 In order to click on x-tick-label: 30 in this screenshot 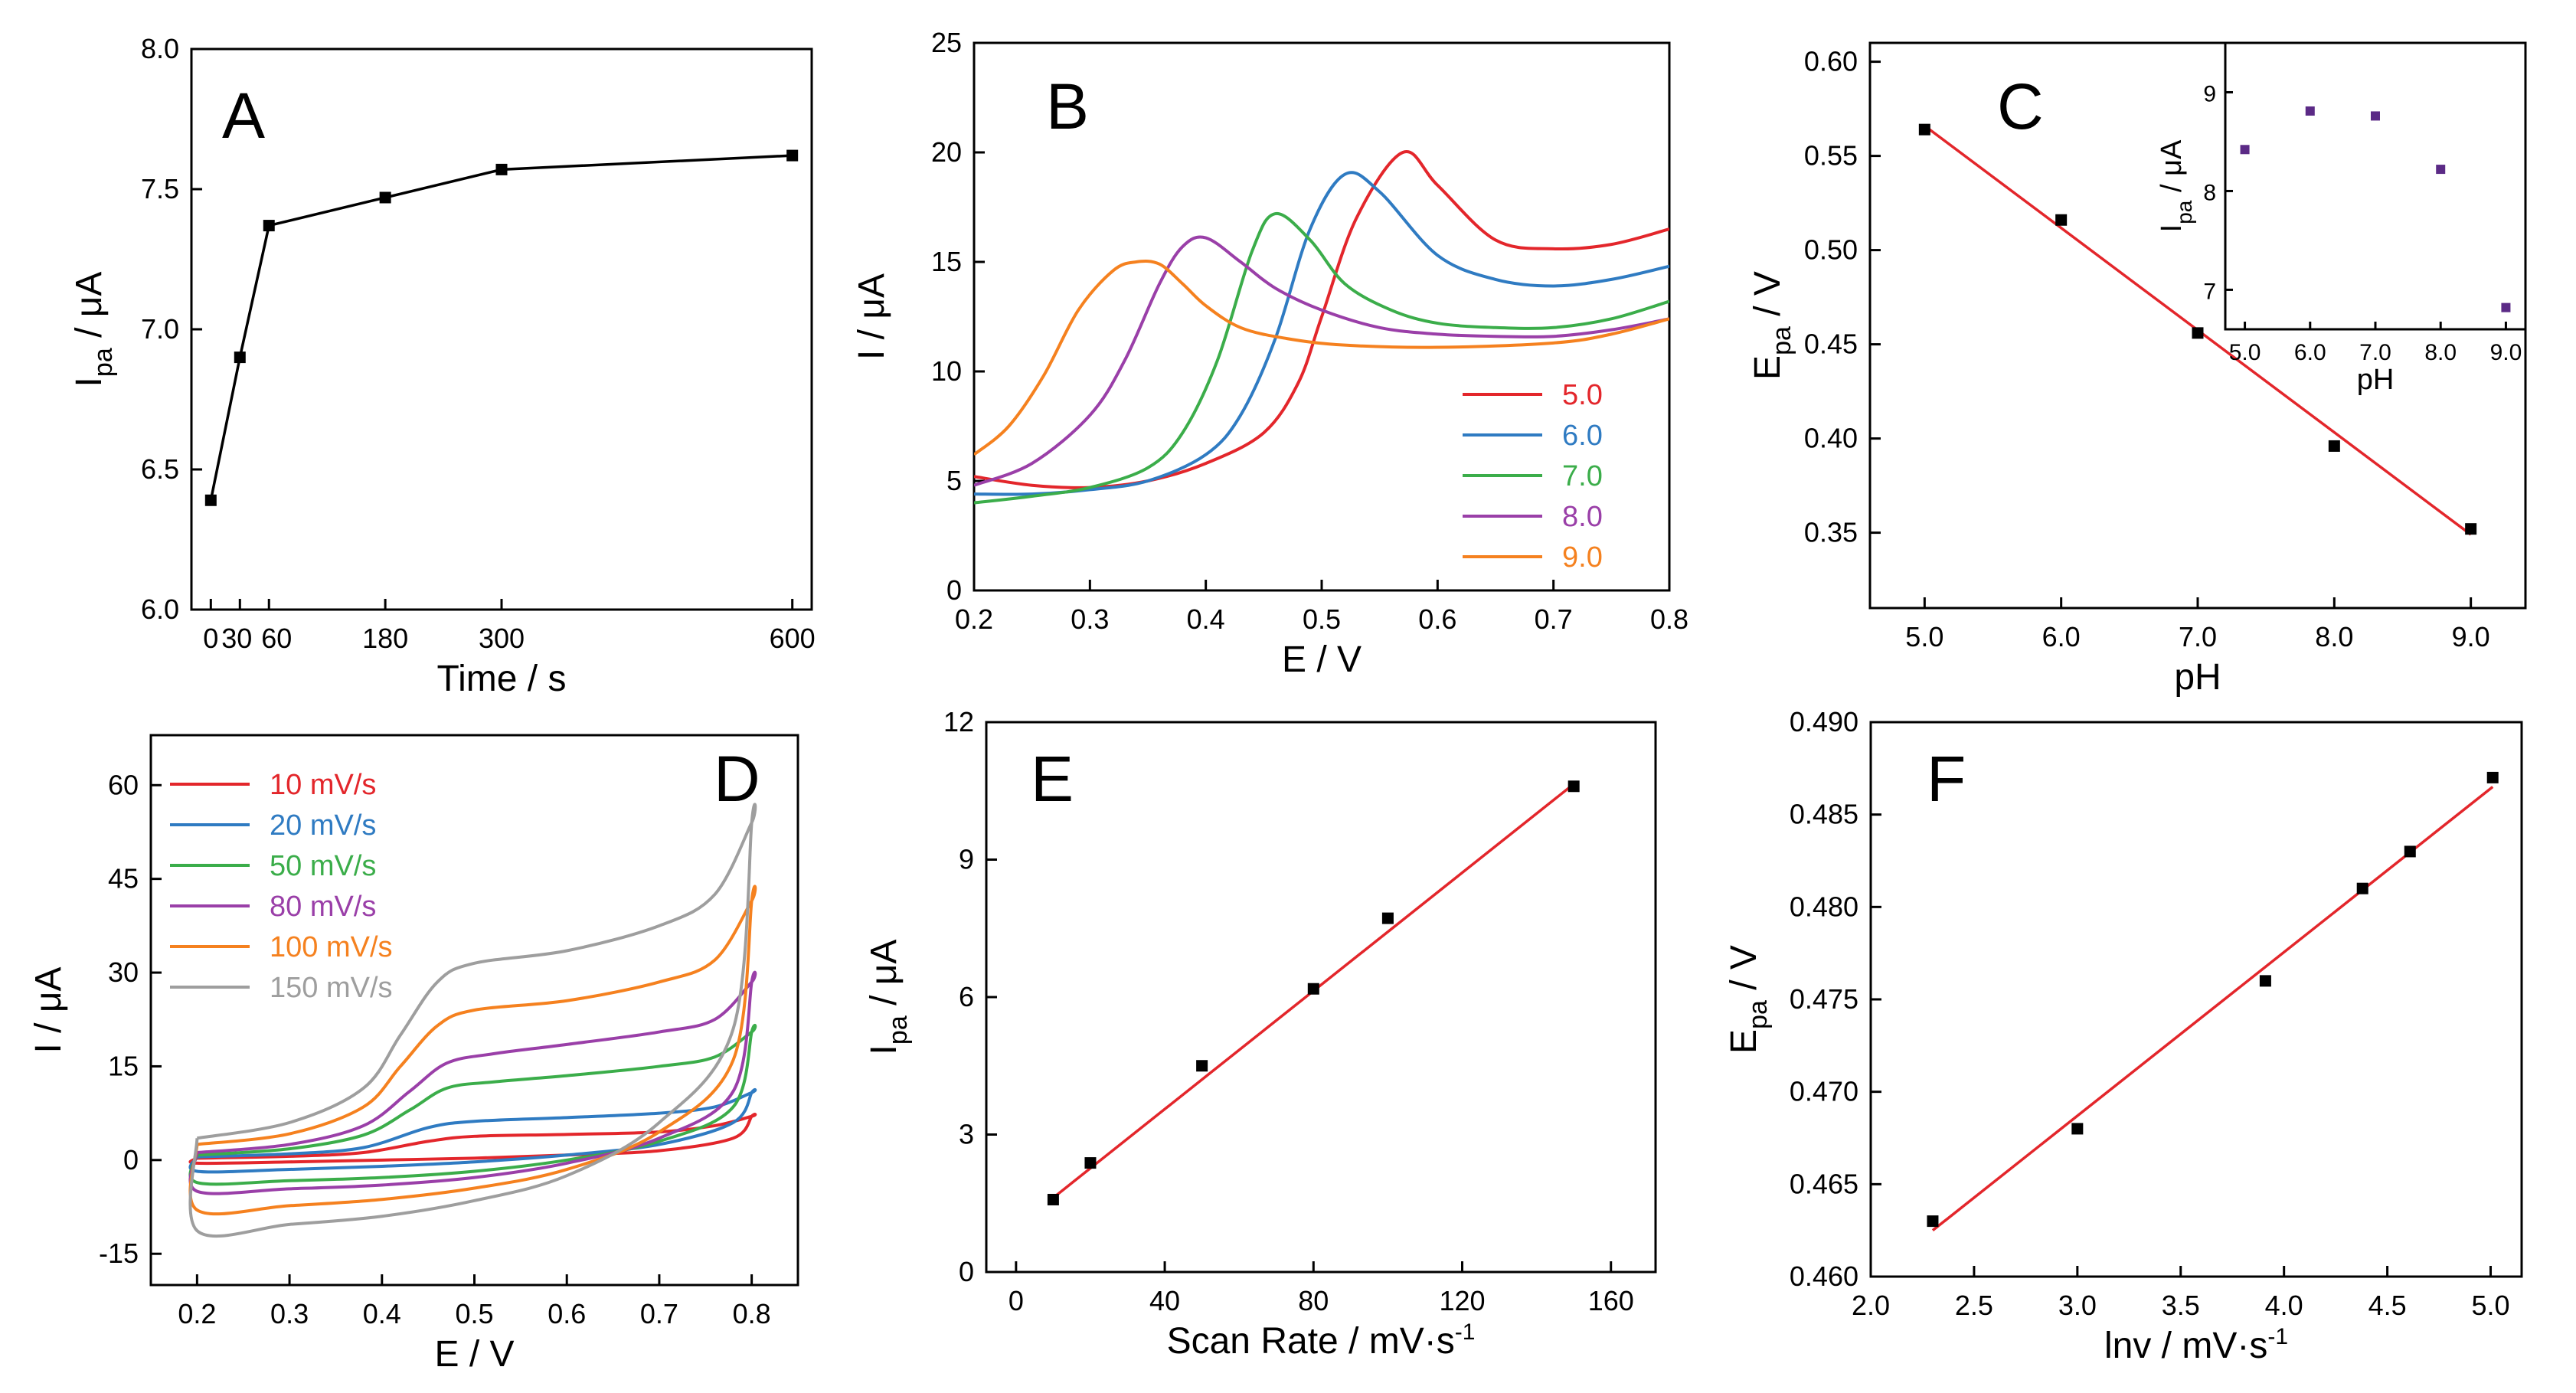, I will do `click(236, 638)`.